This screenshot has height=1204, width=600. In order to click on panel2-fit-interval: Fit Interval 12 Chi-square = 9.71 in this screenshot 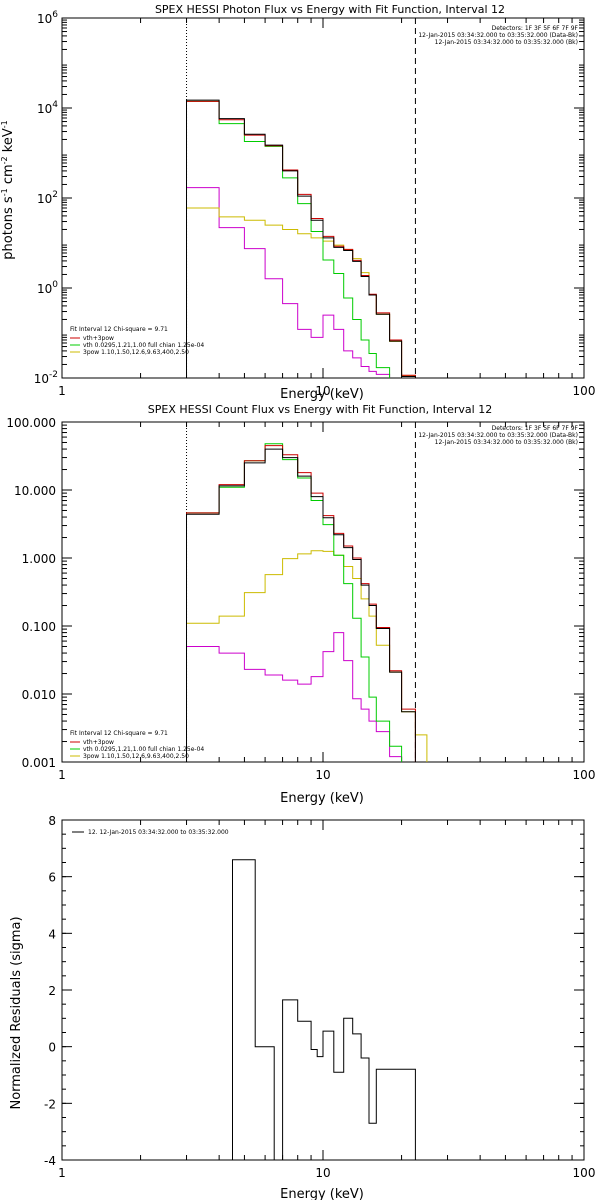, I will do `click(119, 733)`.